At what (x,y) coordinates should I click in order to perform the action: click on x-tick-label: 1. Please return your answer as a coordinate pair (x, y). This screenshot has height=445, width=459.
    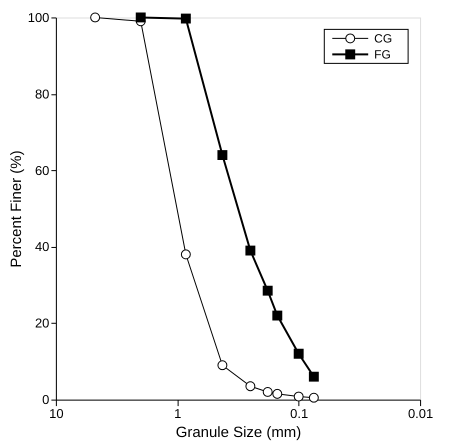
    Looking at the image, I should click on (178, 414).